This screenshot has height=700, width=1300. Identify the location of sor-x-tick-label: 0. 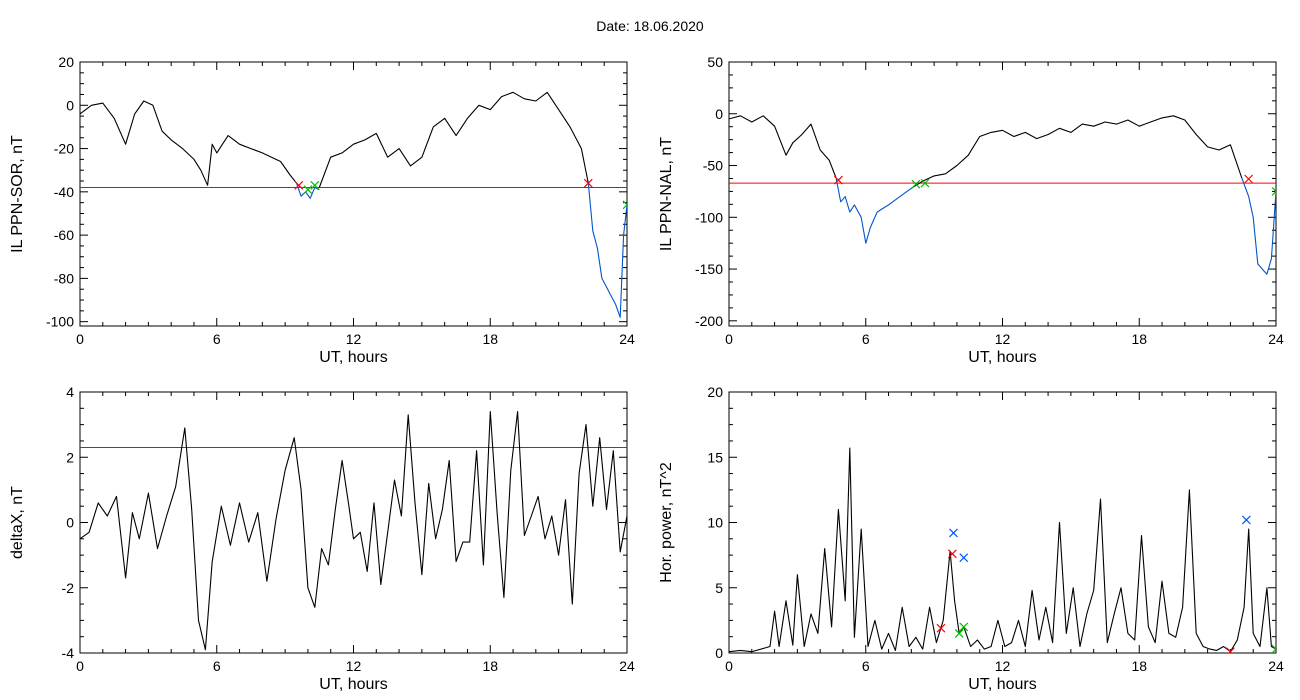
(80, 339).